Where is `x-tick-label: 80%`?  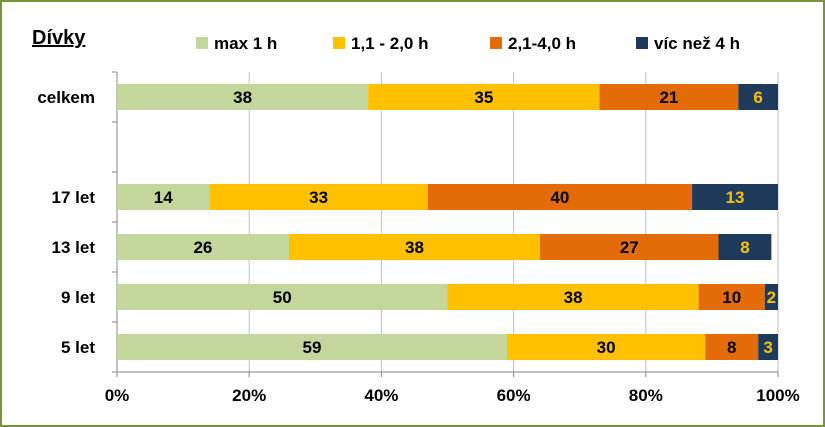 x-tick-label: 80% is located at coordinates (646, 395).